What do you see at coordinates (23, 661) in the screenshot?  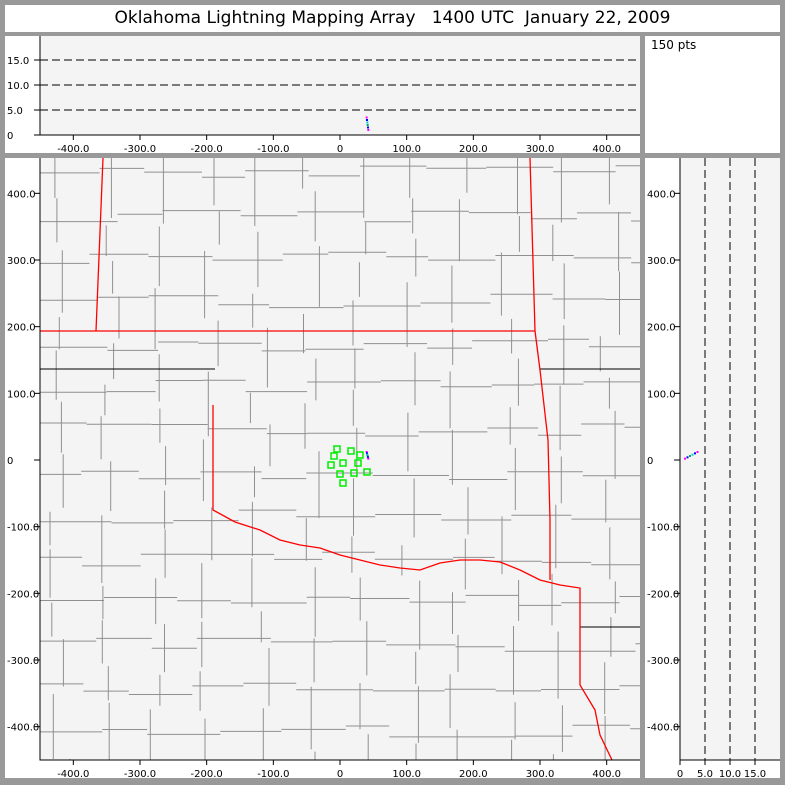 I see `y-tick-label: -300.0` at bounding box center [23, 661].